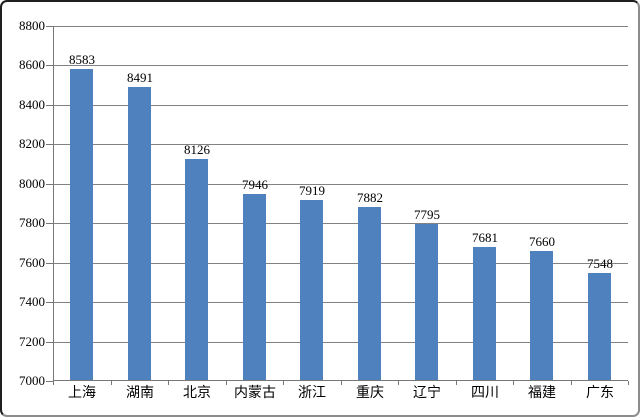  Describe the element at coordinates (370, 393) in the screenshot. I see `x-axis-category-label: 重庆` at that location.